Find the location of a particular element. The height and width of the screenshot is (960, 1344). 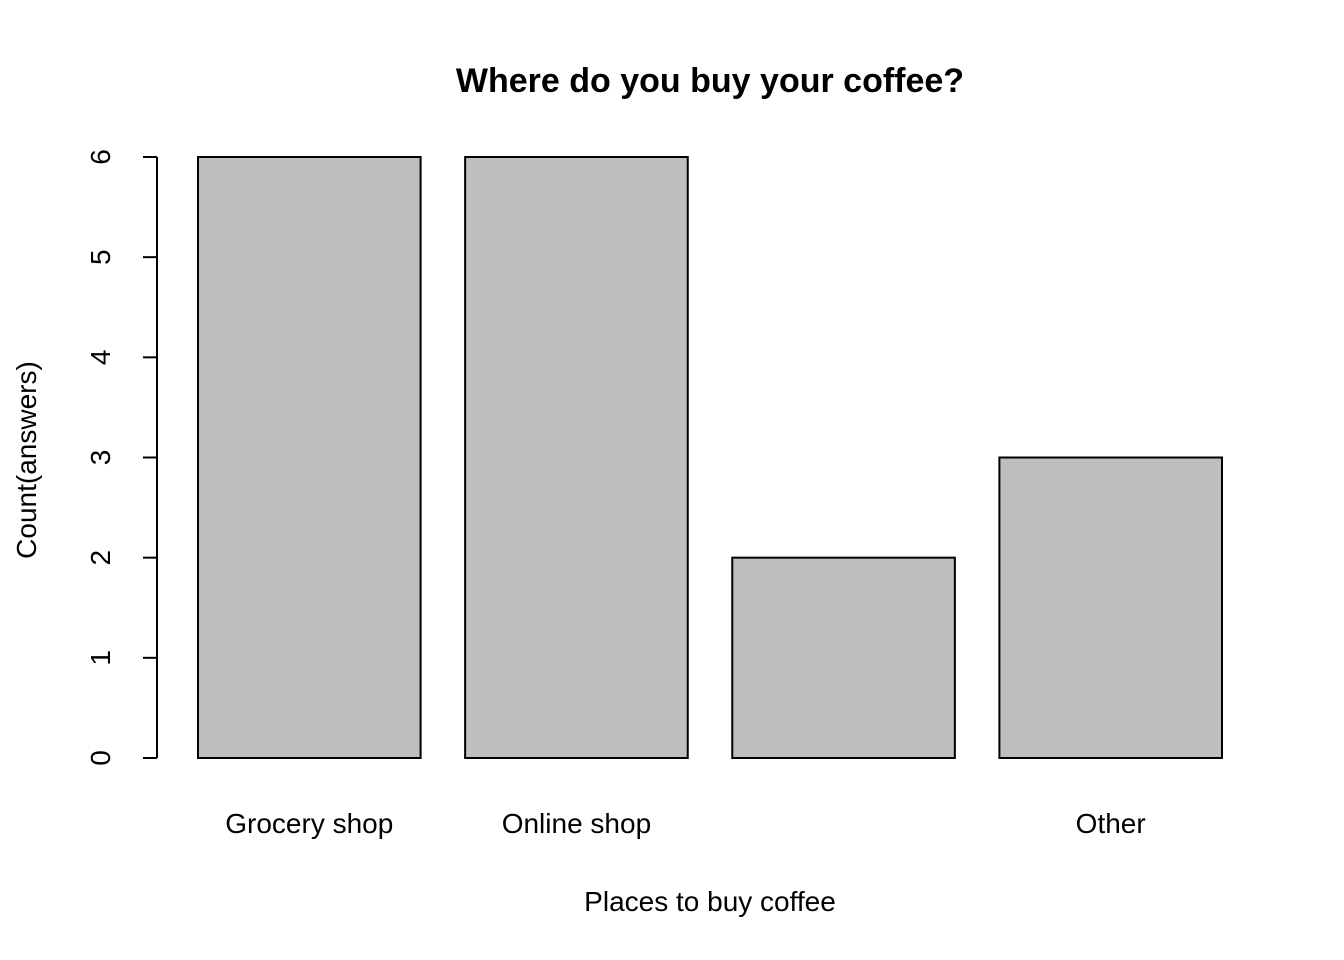

y-tick-label: 6 is located at coordinates (100, 157).